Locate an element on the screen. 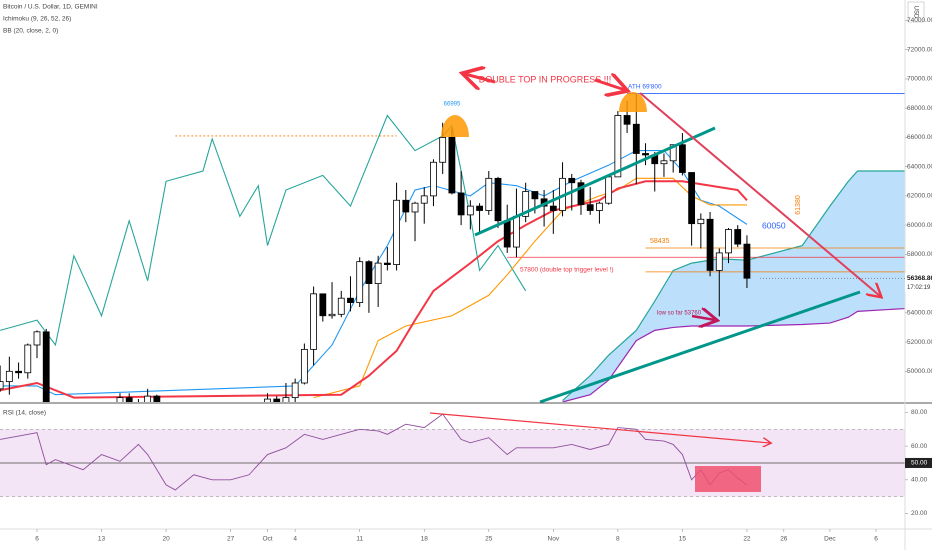  x-tick-label: 27 is located at coordinates (231, 539).